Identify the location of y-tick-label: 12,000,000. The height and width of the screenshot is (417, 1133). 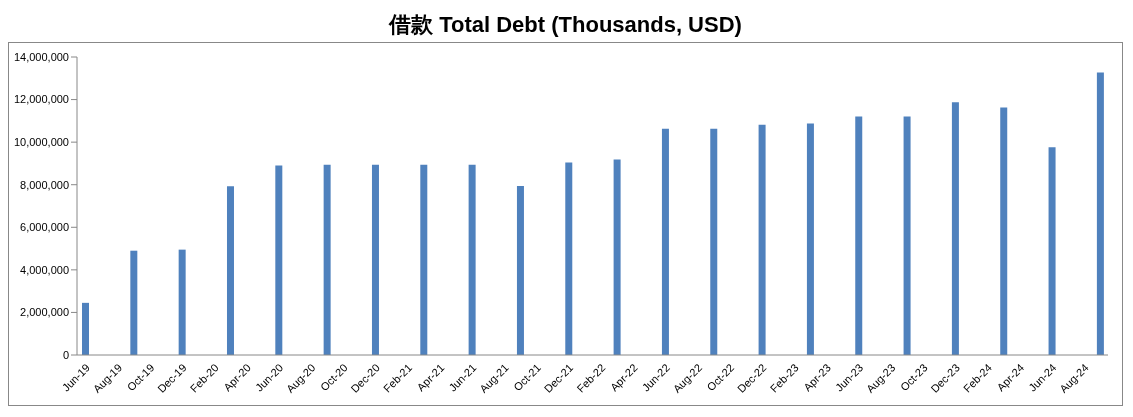
(41, 99).